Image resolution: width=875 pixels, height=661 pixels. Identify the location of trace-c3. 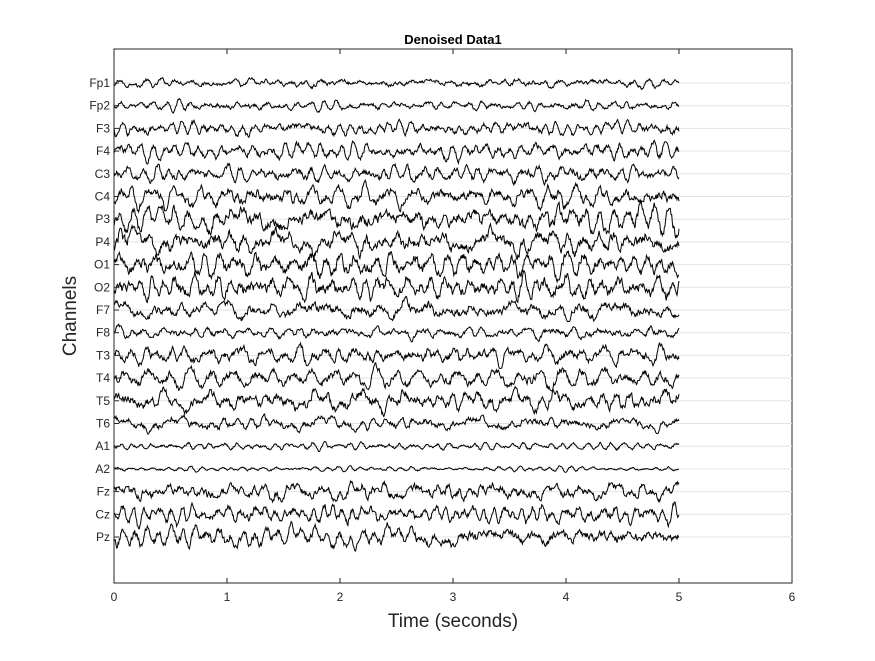
(396, 174).